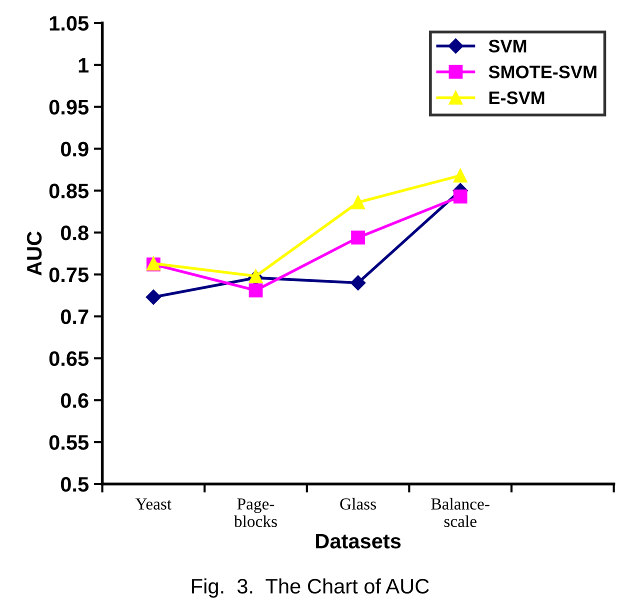  What do you see at coordinates (74, 484) in the screenshot?
I see `y-tick-label: 0.5` at bounding box center [74, 484].